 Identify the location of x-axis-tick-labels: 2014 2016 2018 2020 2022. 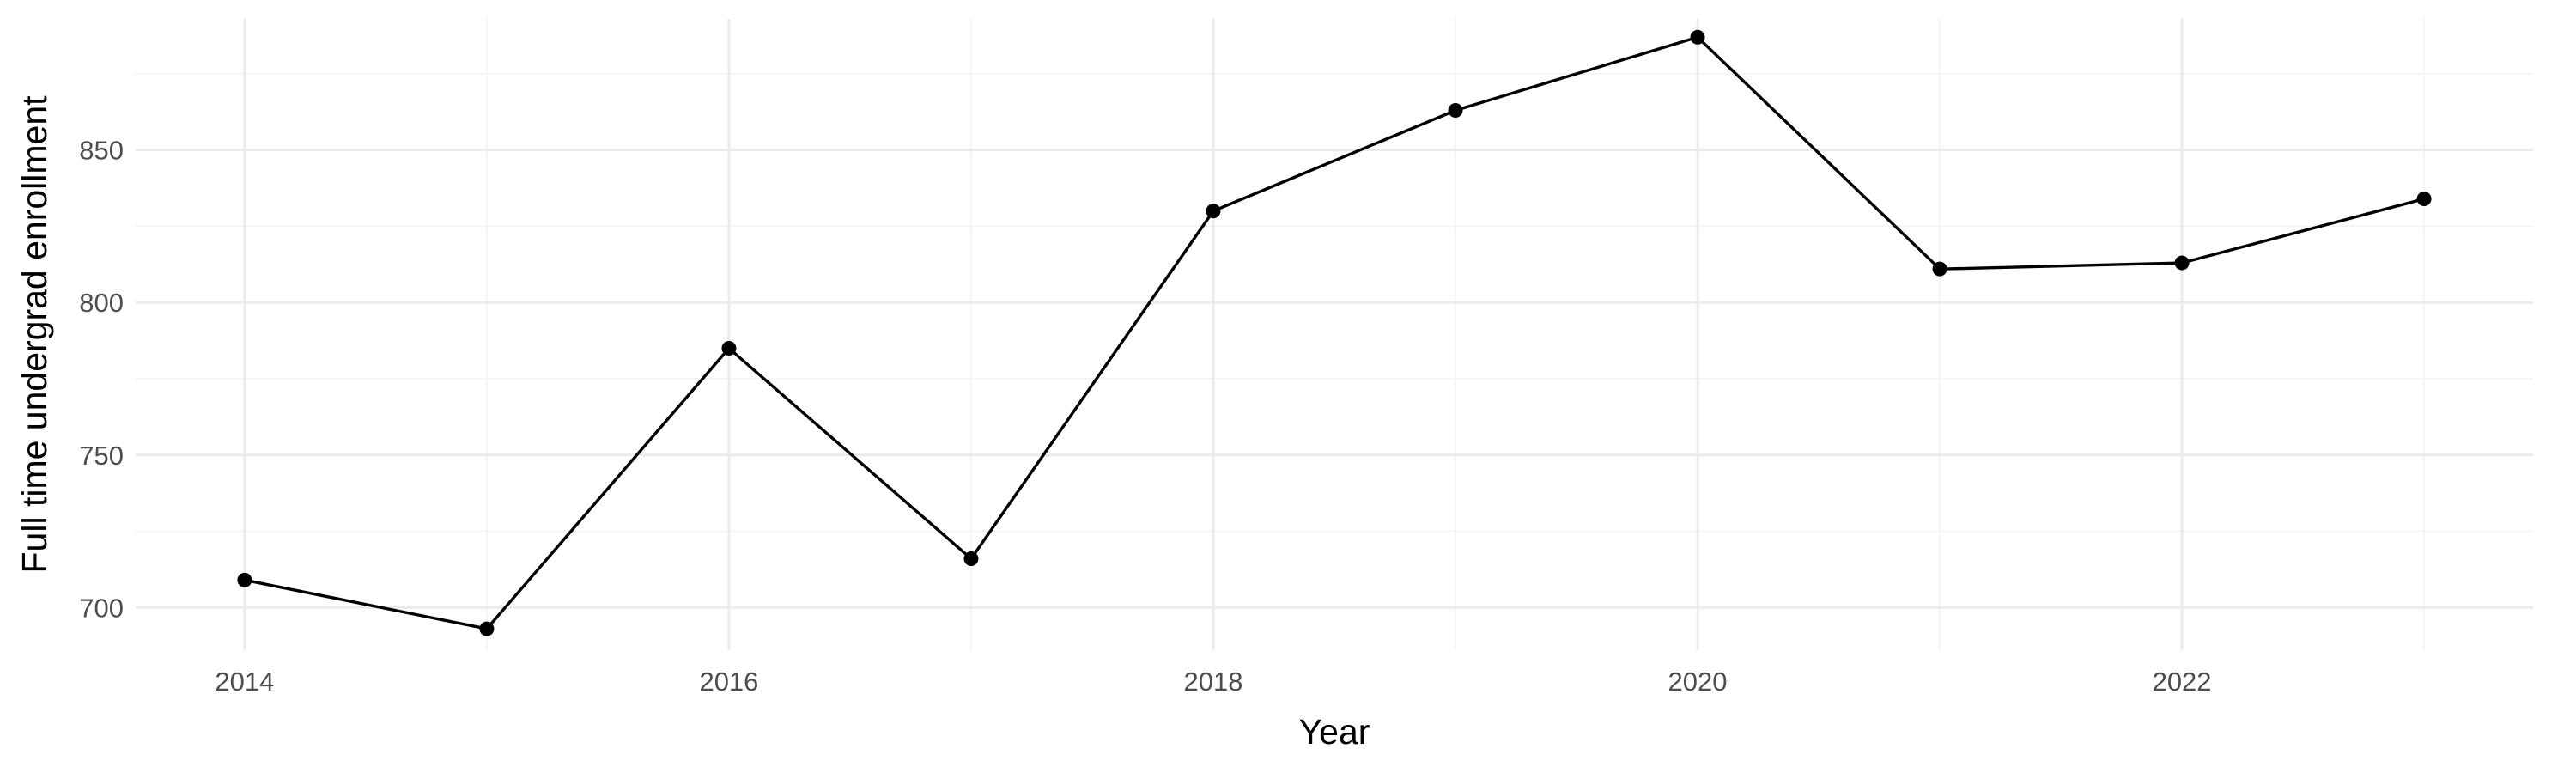
(1213, 681).